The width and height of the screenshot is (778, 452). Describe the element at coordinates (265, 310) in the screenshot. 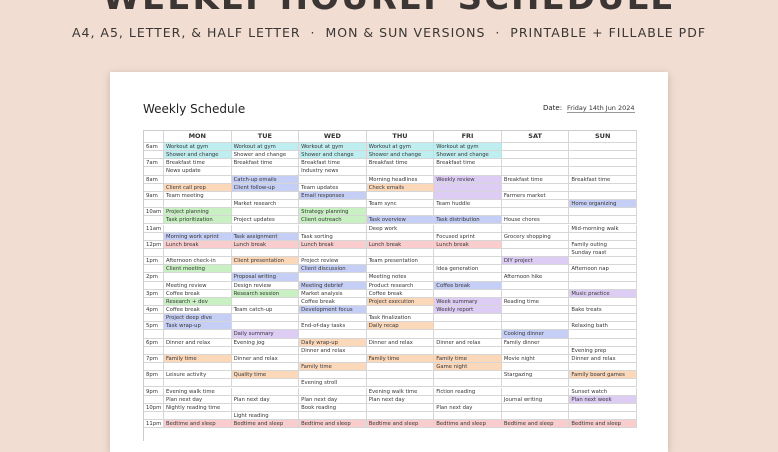

I see `schedule-cell: Team catch-up` at that location.